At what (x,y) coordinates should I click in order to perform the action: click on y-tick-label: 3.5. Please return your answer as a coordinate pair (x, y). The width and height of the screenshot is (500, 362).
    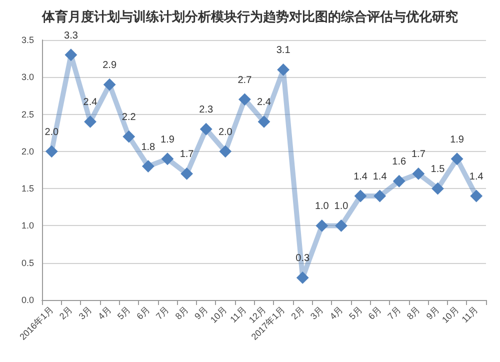
    Looking at the image, I should click on (27, 40).